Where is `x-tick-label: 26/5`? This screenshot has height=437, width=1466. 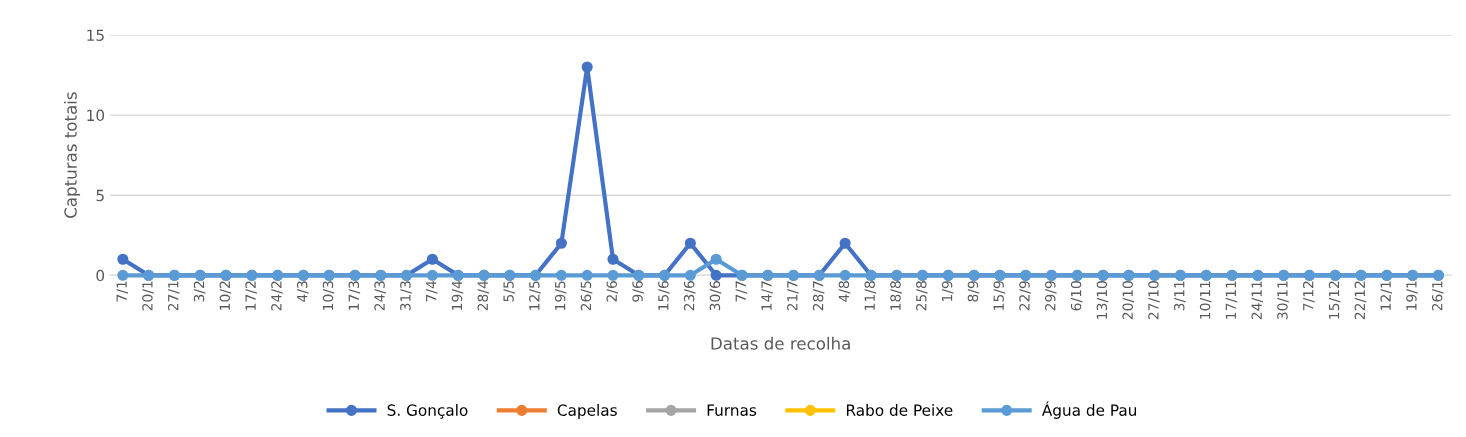
x-tick-label: 26/5 is located at coordinates (586, 296).